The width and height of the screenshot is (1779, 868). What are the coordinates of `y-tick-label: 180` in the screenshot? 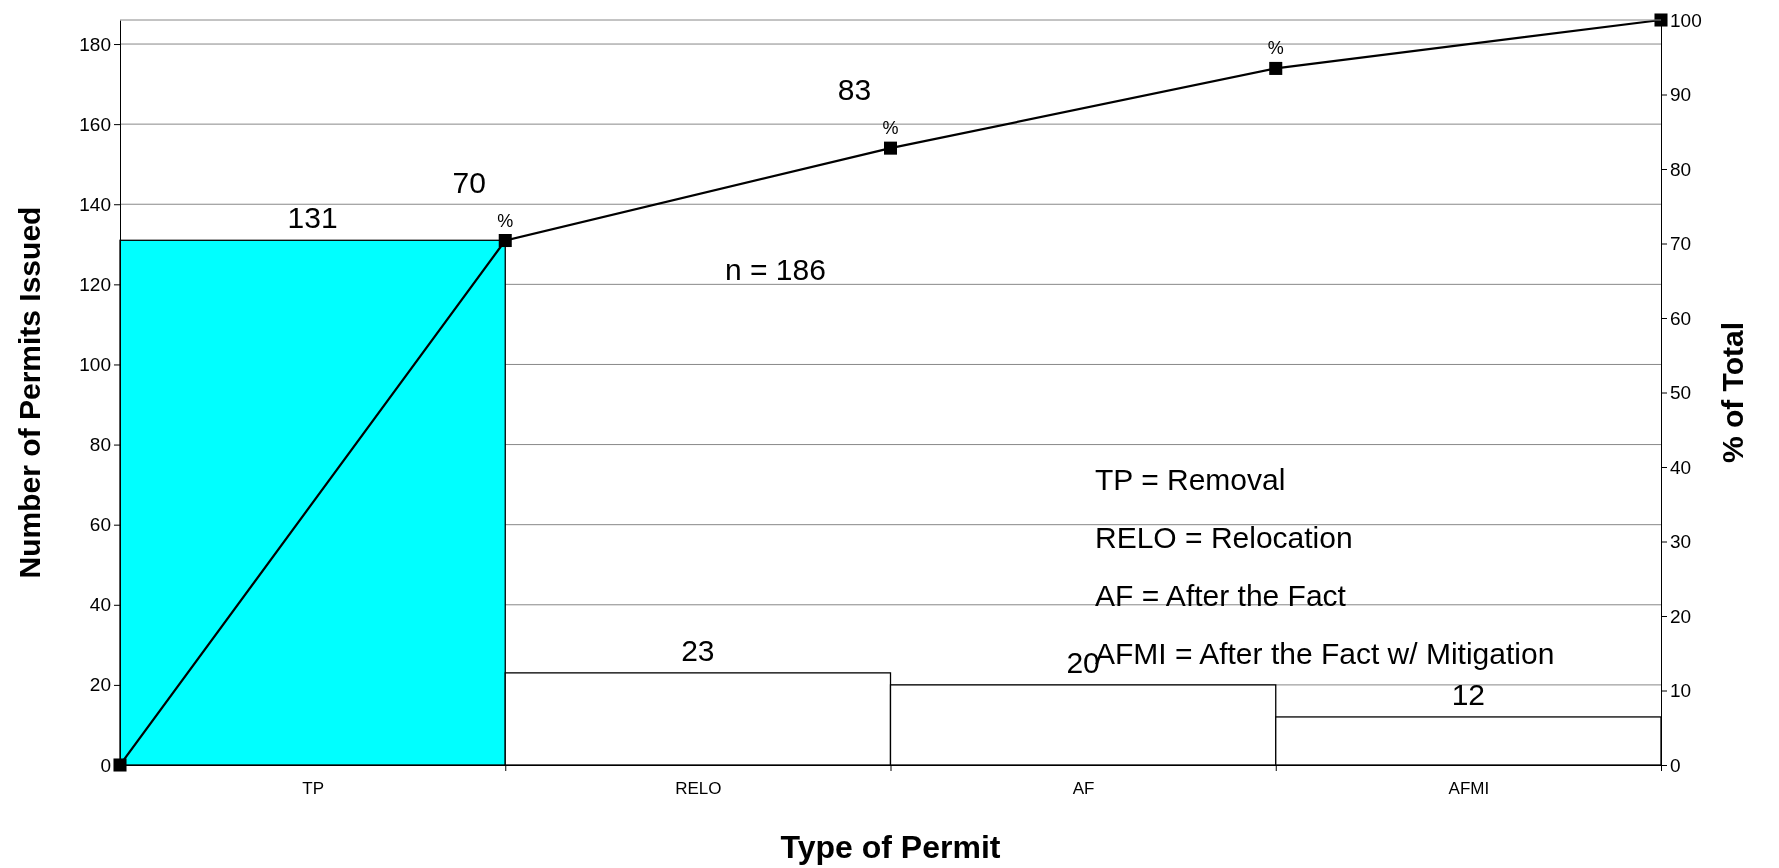 It's located at (95, 44).